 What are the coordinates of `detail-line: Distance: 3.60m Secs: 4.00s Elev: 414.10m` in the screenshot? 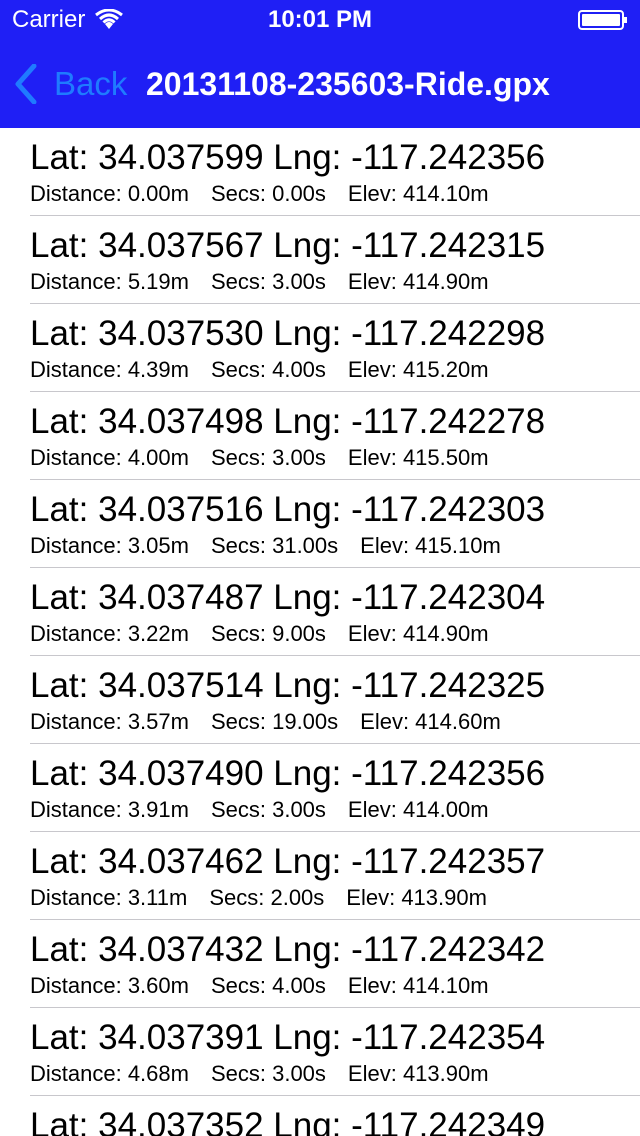 It's located at (259, 986).